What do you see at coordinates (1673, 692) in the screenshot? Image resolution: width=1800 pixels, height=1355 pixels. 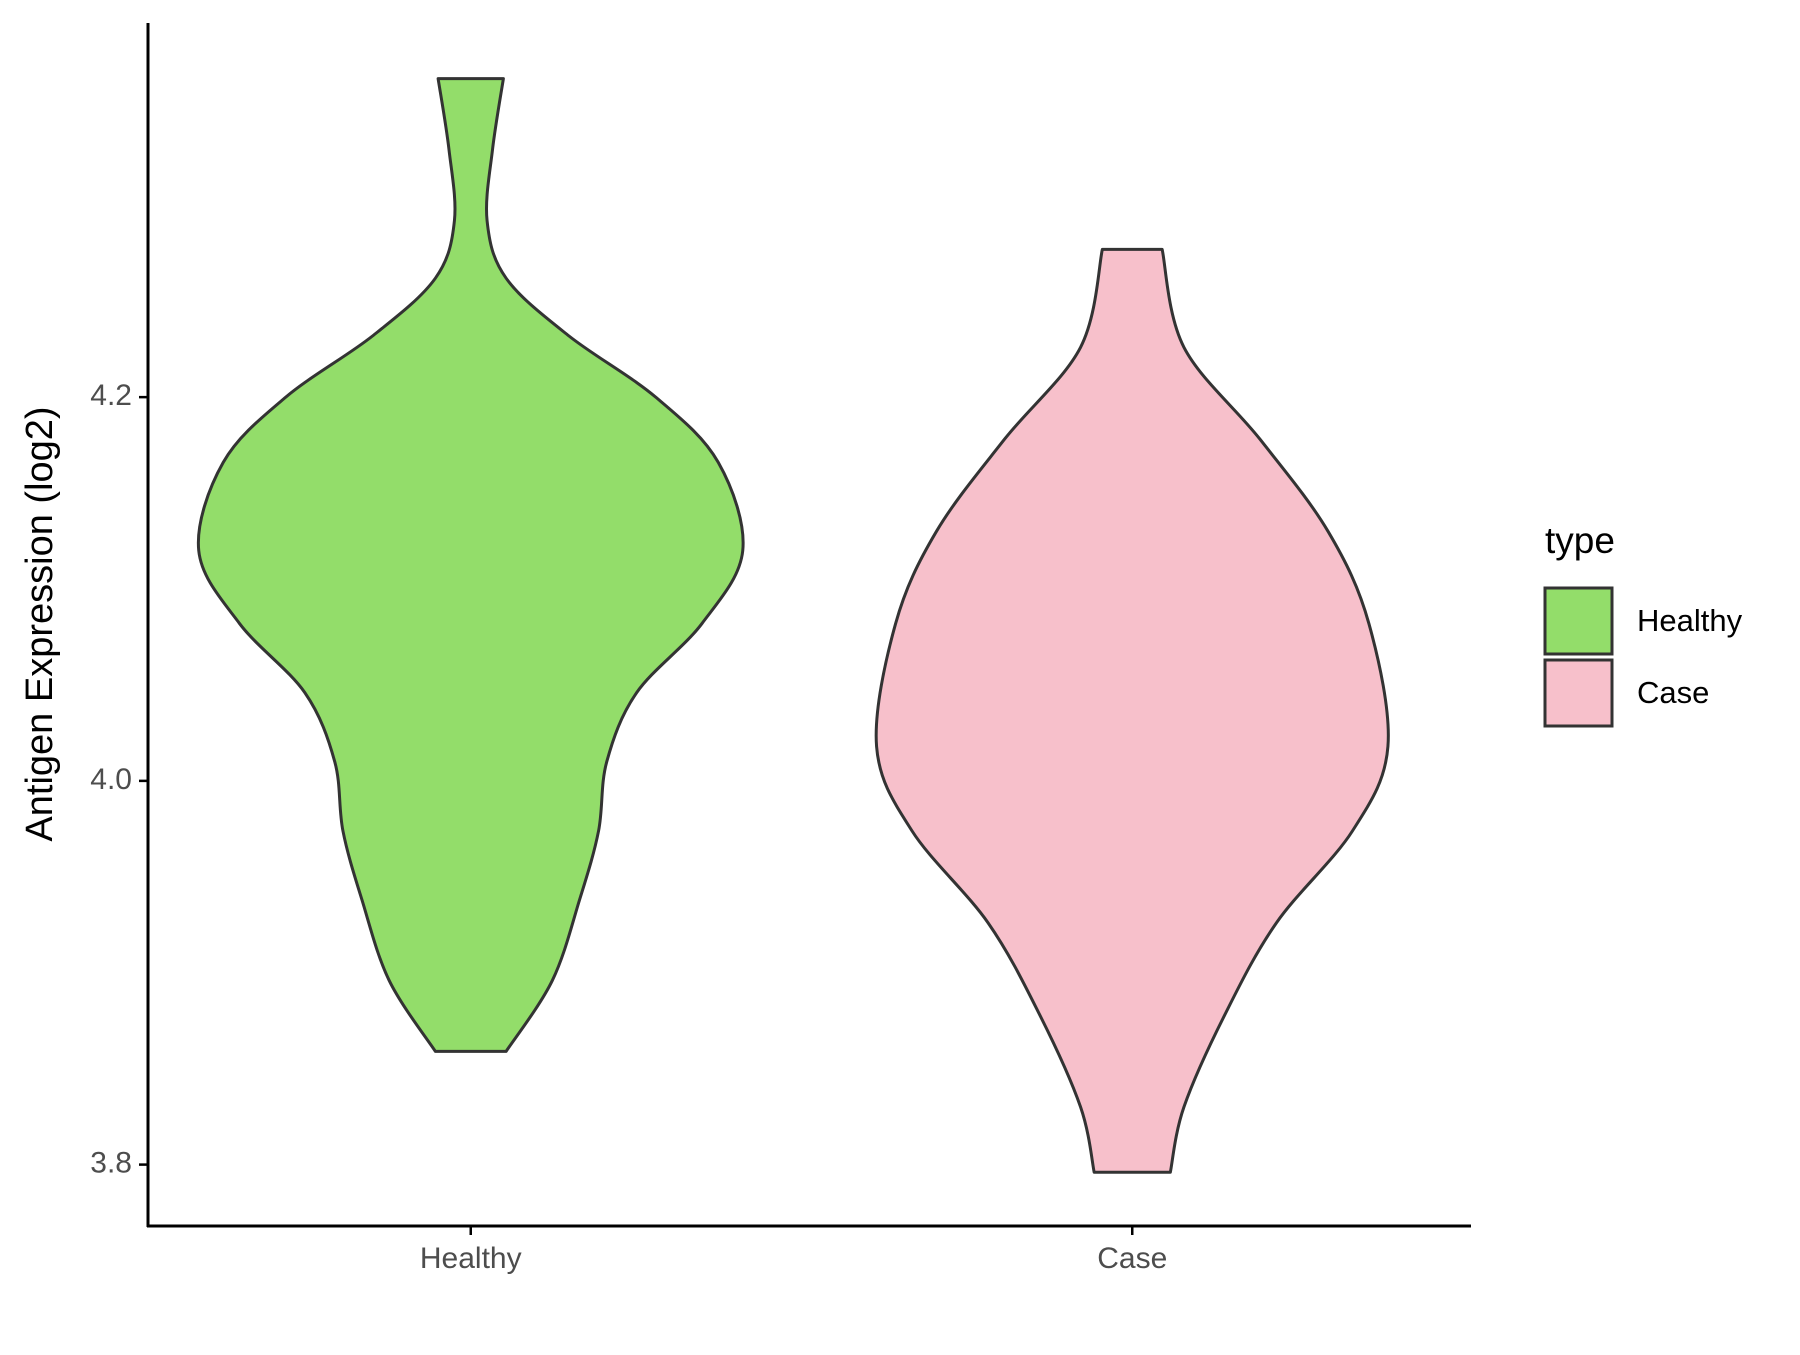 I see `legend-label: Case` at bounding box center [1673, 692].